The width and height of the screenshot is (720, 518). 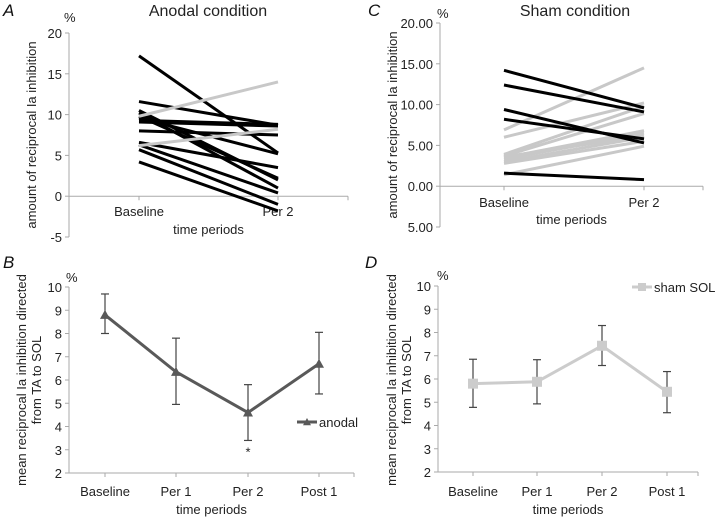 I want to click on y-tick-label-d: 4, so click(x=427, y=426).